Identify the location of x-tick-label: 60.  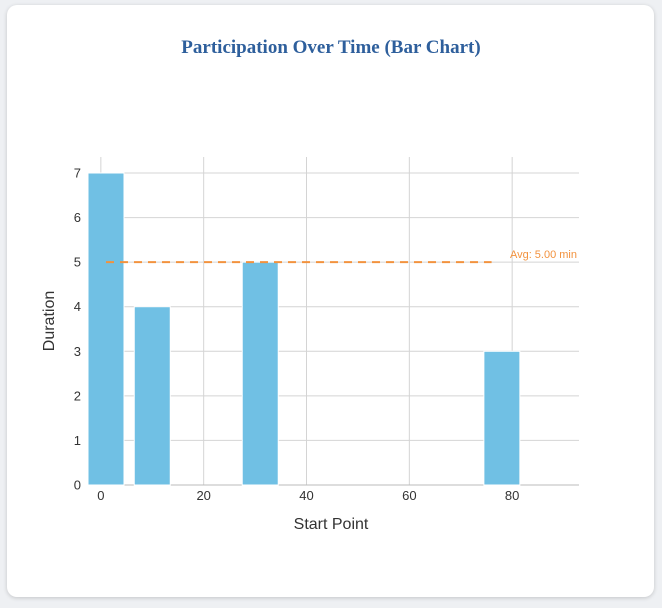
(409, 495).